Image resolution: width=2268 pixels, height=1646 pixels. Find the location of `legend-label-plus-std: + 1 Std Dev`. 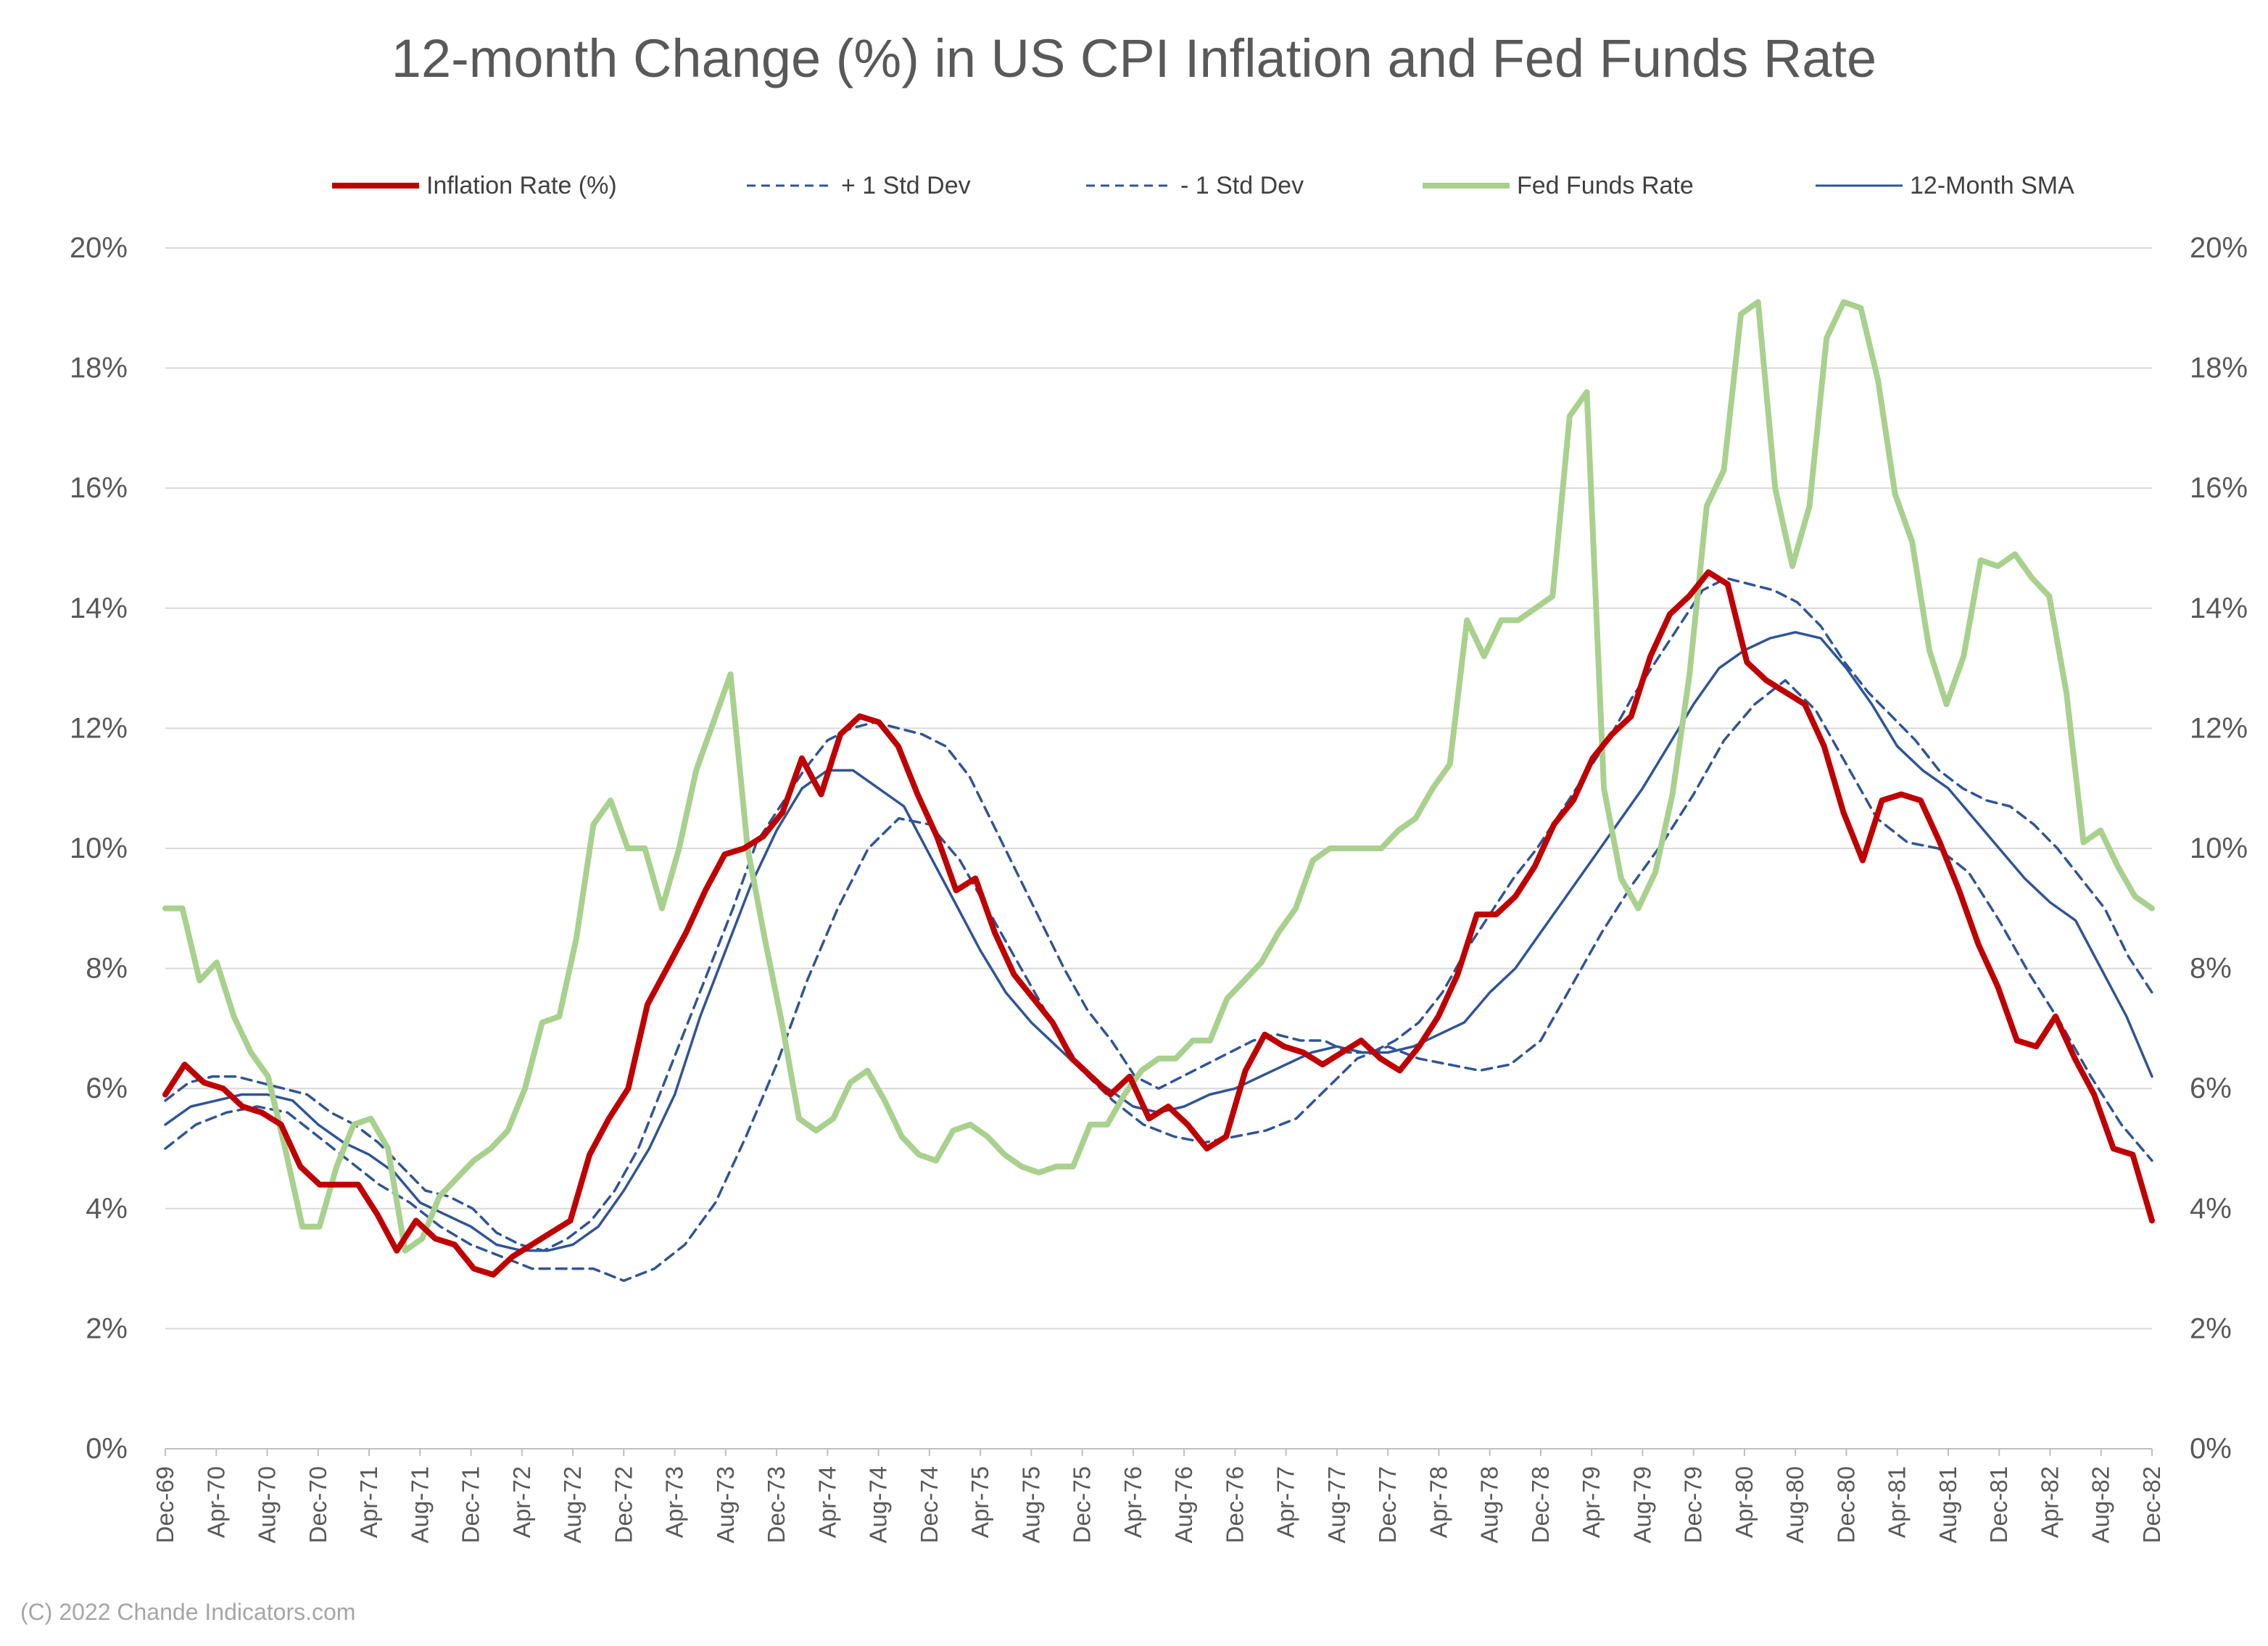

legend-label-plus-std: + 1 Std Dev is located at coordinates (906, 185).